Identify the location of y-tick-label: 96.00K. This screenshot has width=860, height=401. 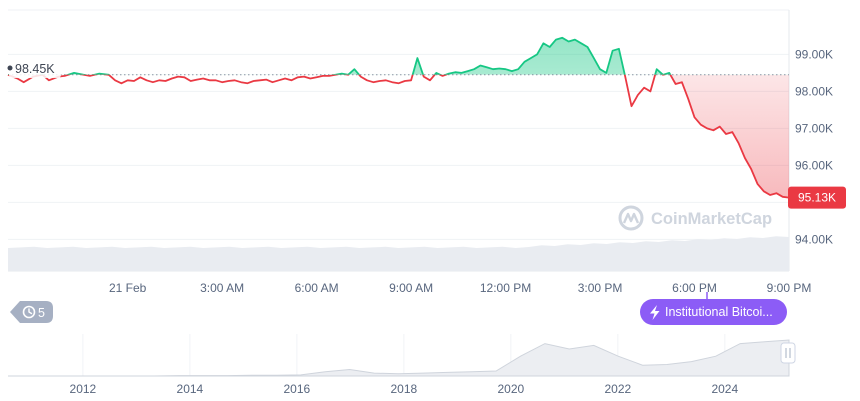
(814, 165).